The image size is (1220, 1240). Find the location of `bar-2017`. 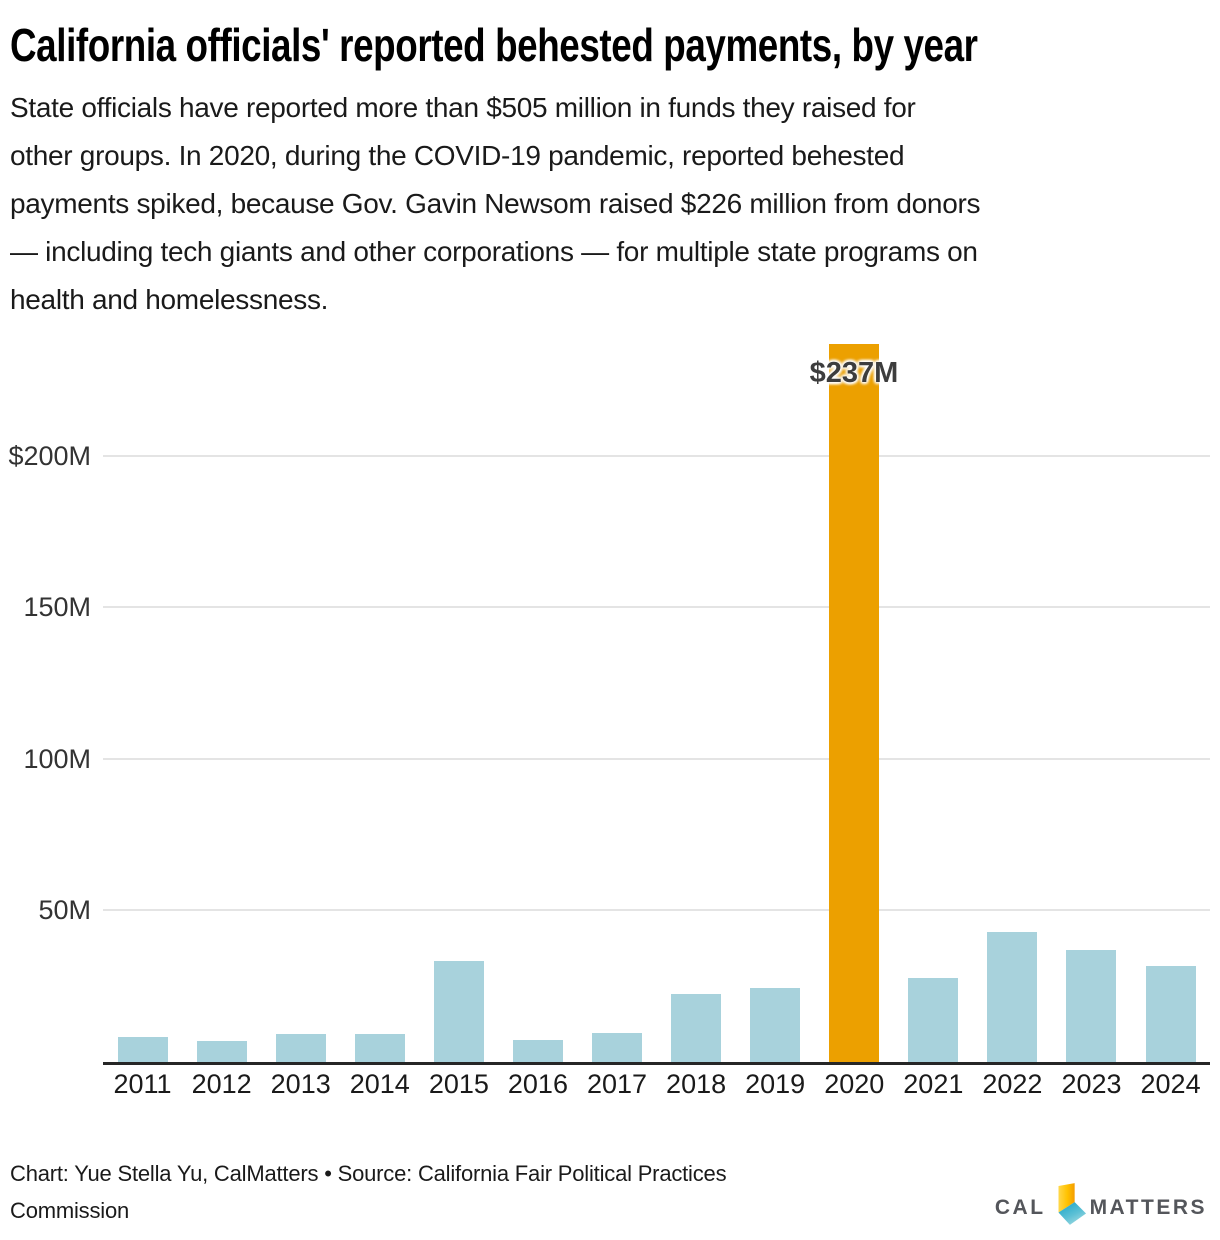

bar-2017 is located at coordinates (617, 1047).